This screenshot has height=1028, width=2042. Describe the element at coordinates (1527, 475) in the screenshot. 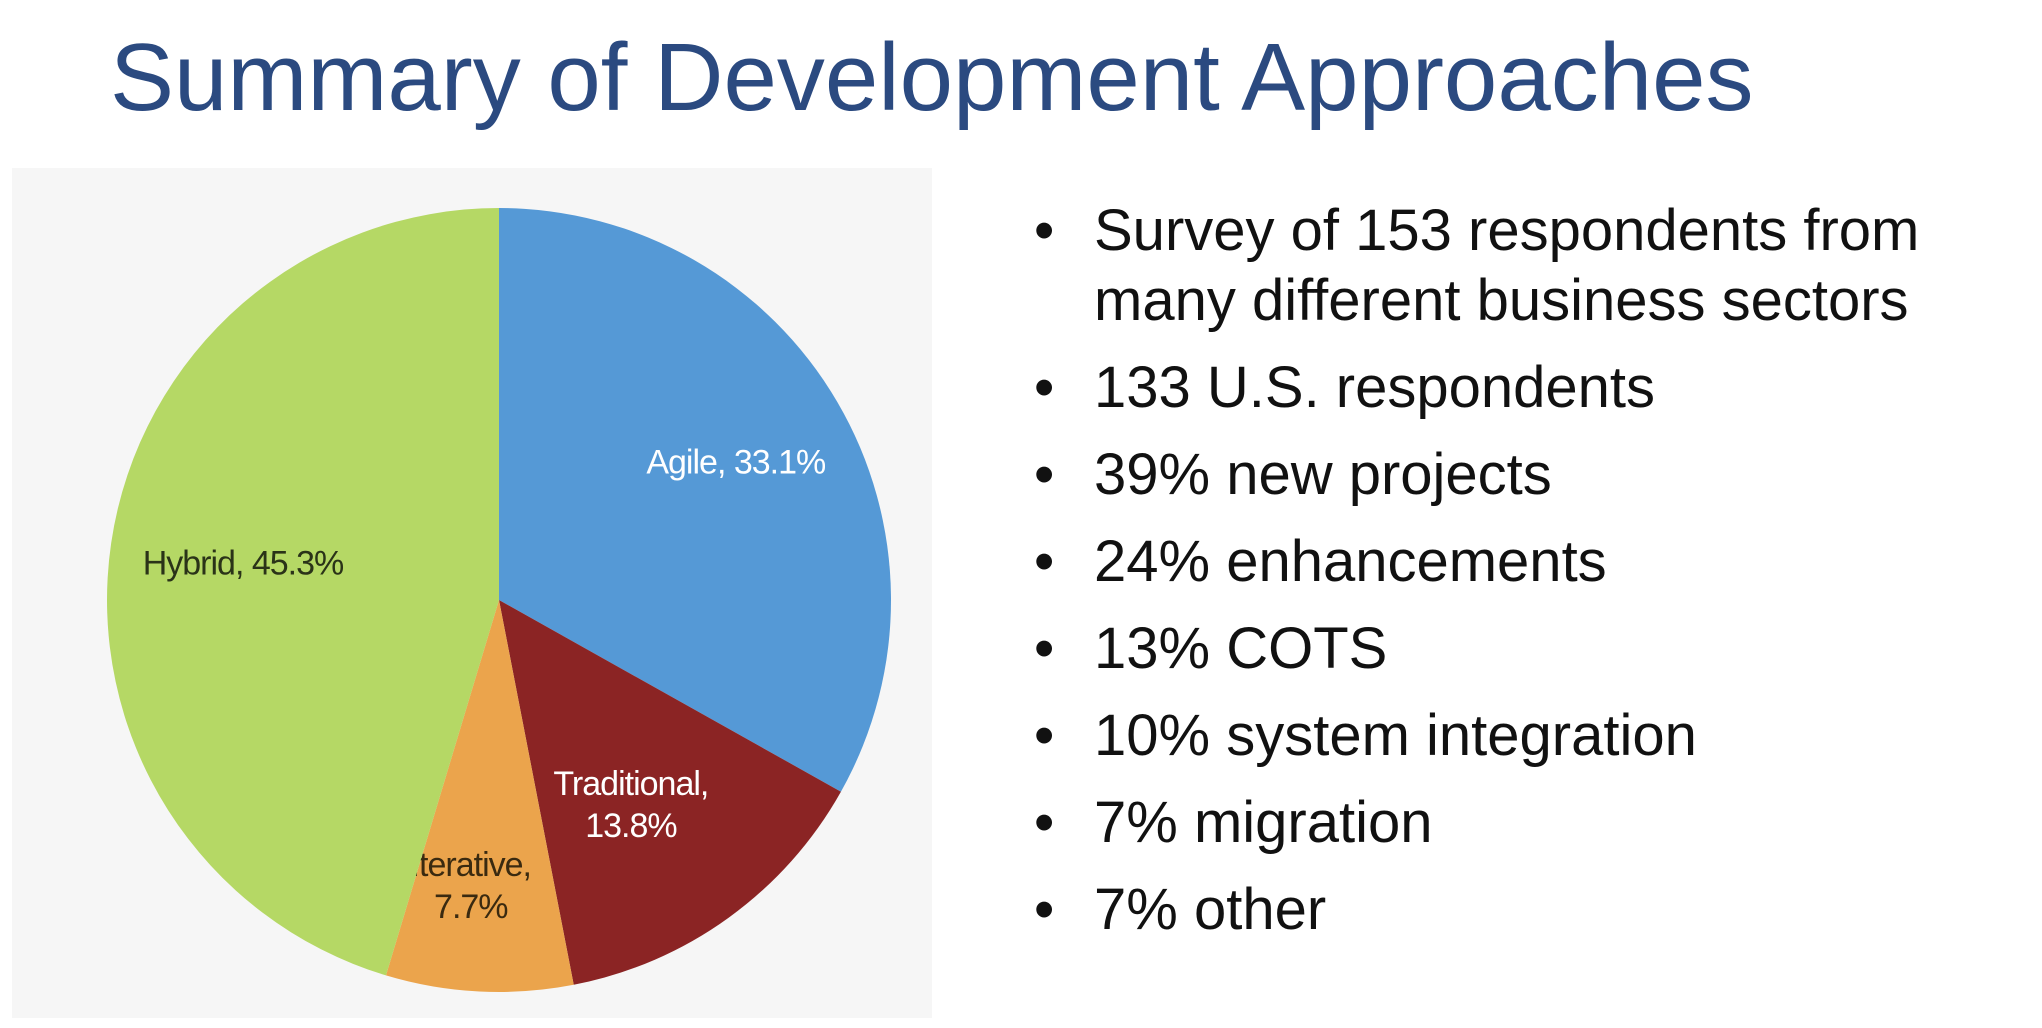

I see `bullet-new-projects: 39% new projects` at that location.